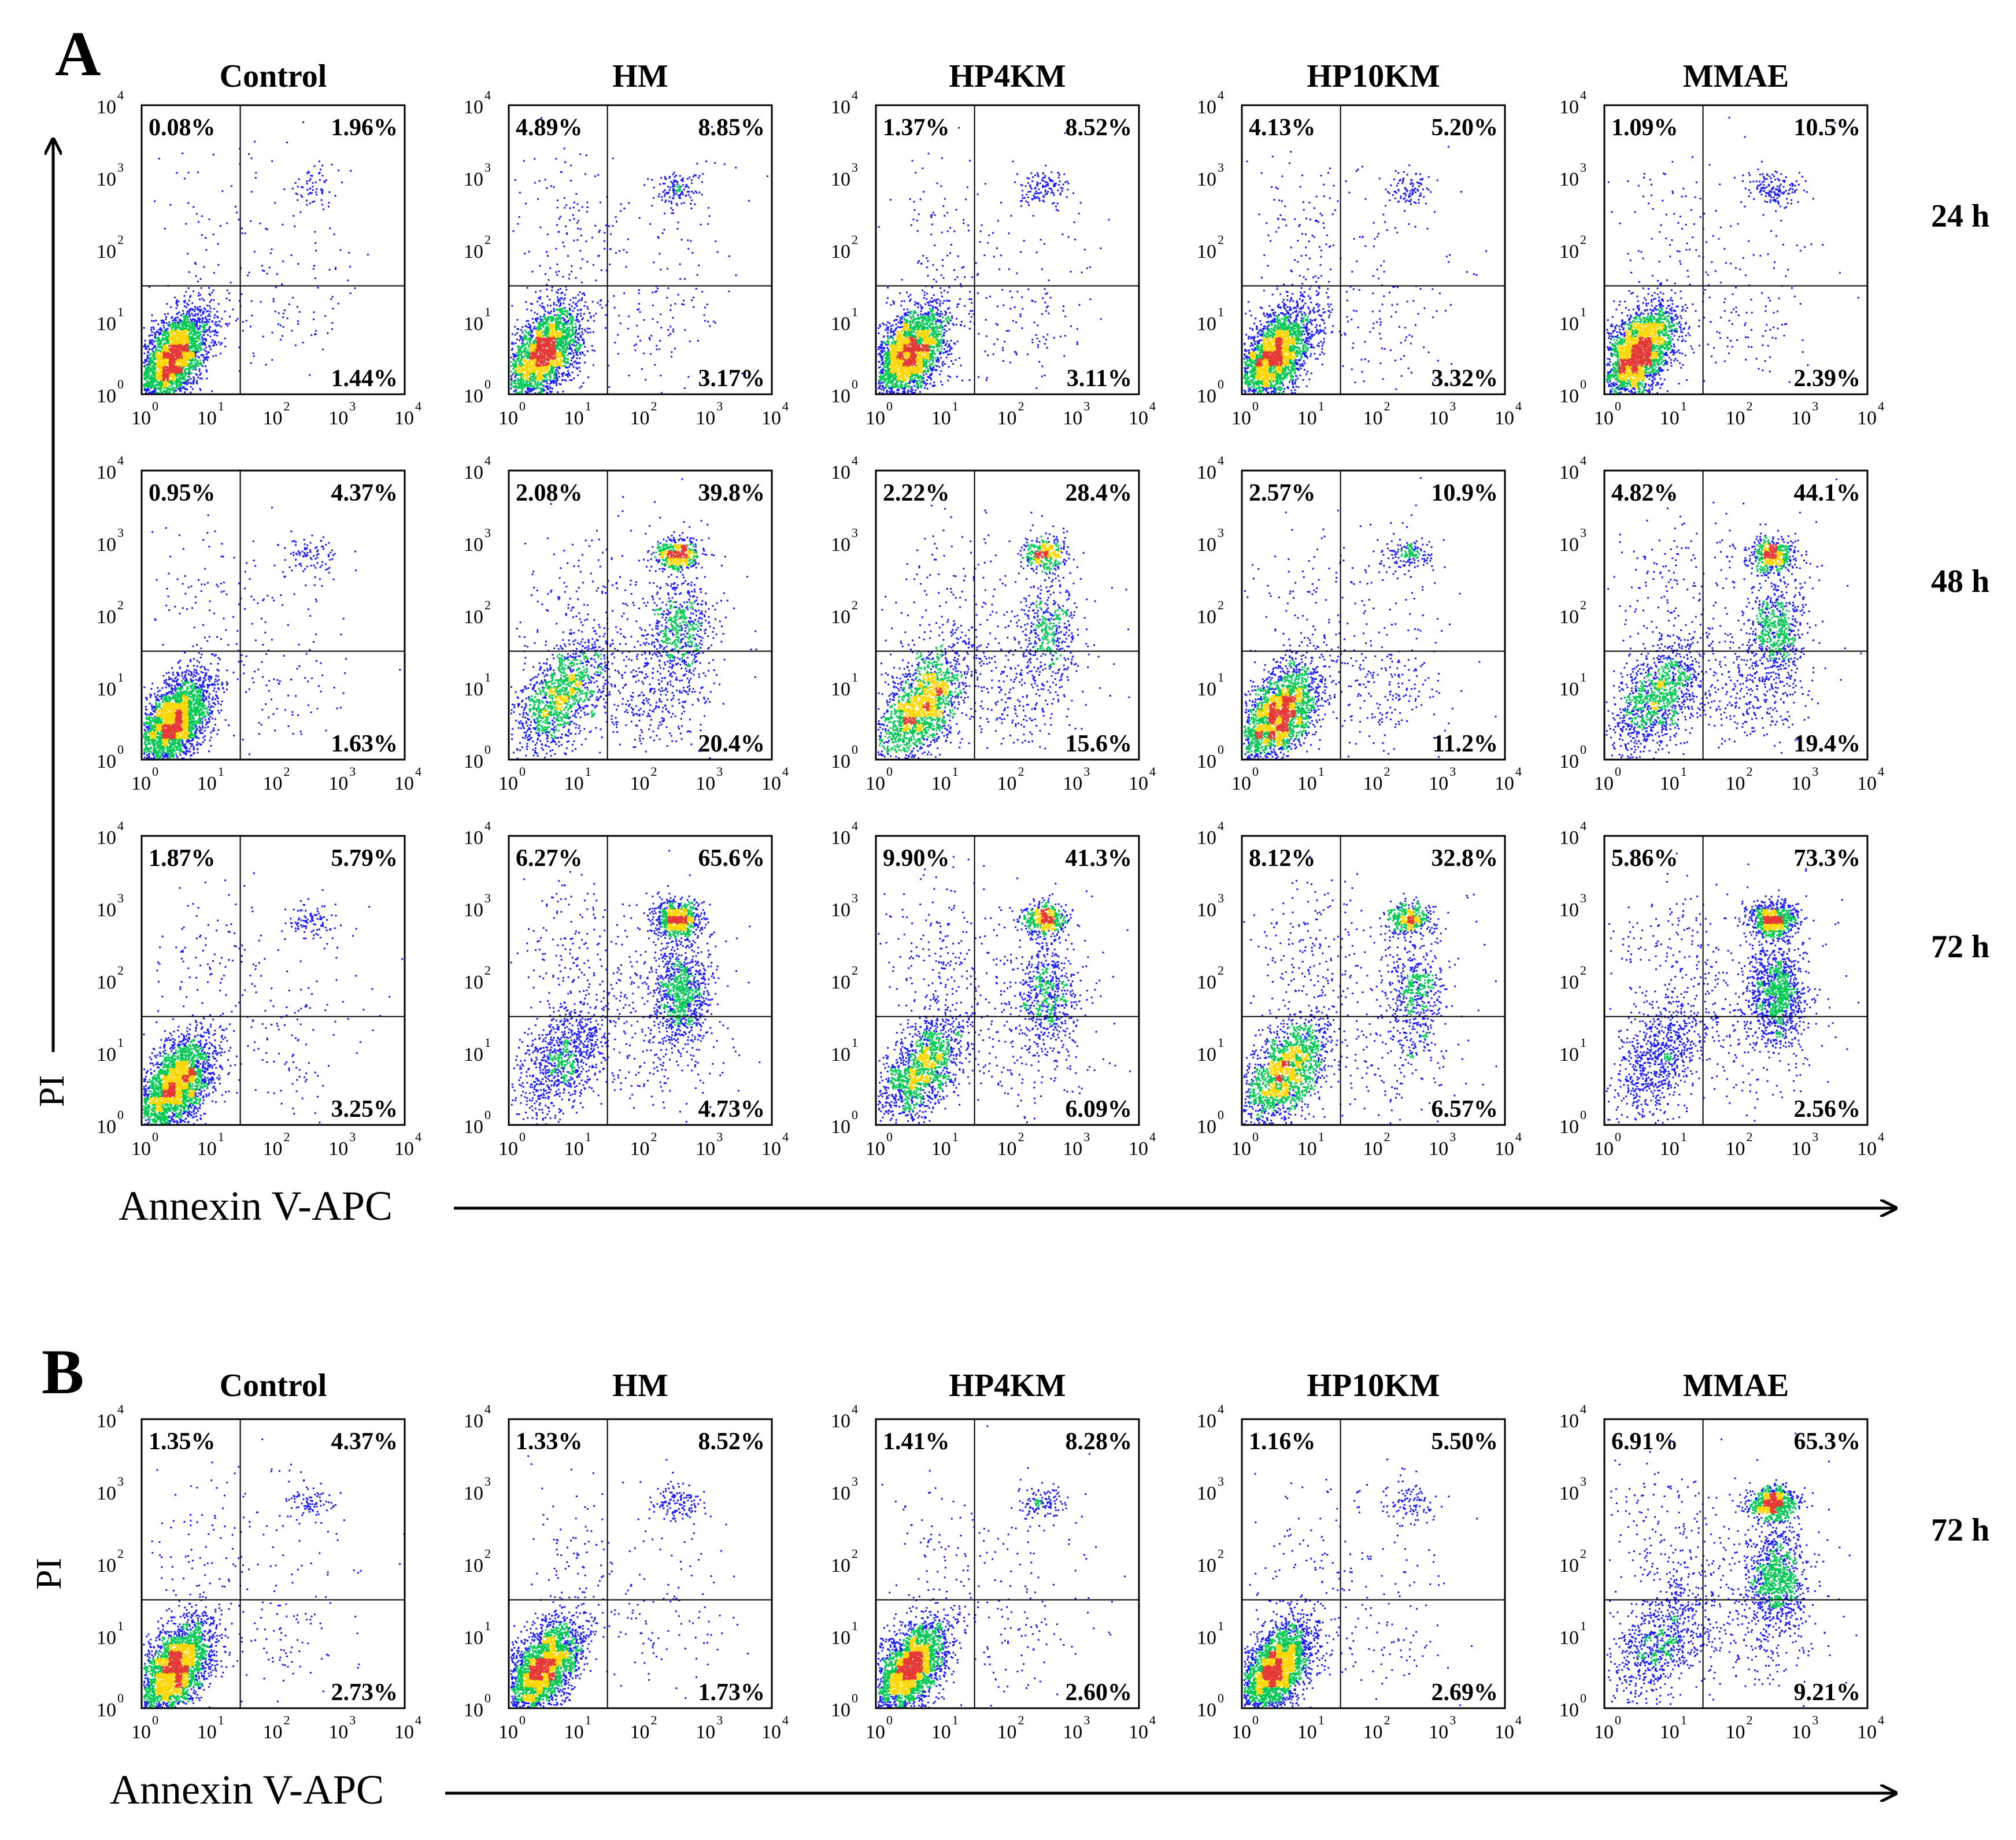  Describe the element at coordinates (1374, 76) in the screenshot. I see `column-title-hp10km: HP10KM` at that location.